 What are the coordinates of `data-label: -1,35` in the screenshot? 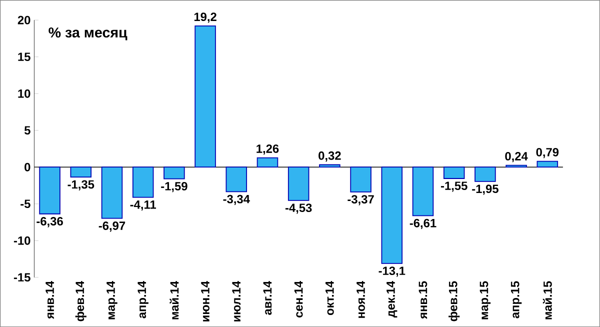 It's located at (81, 185).